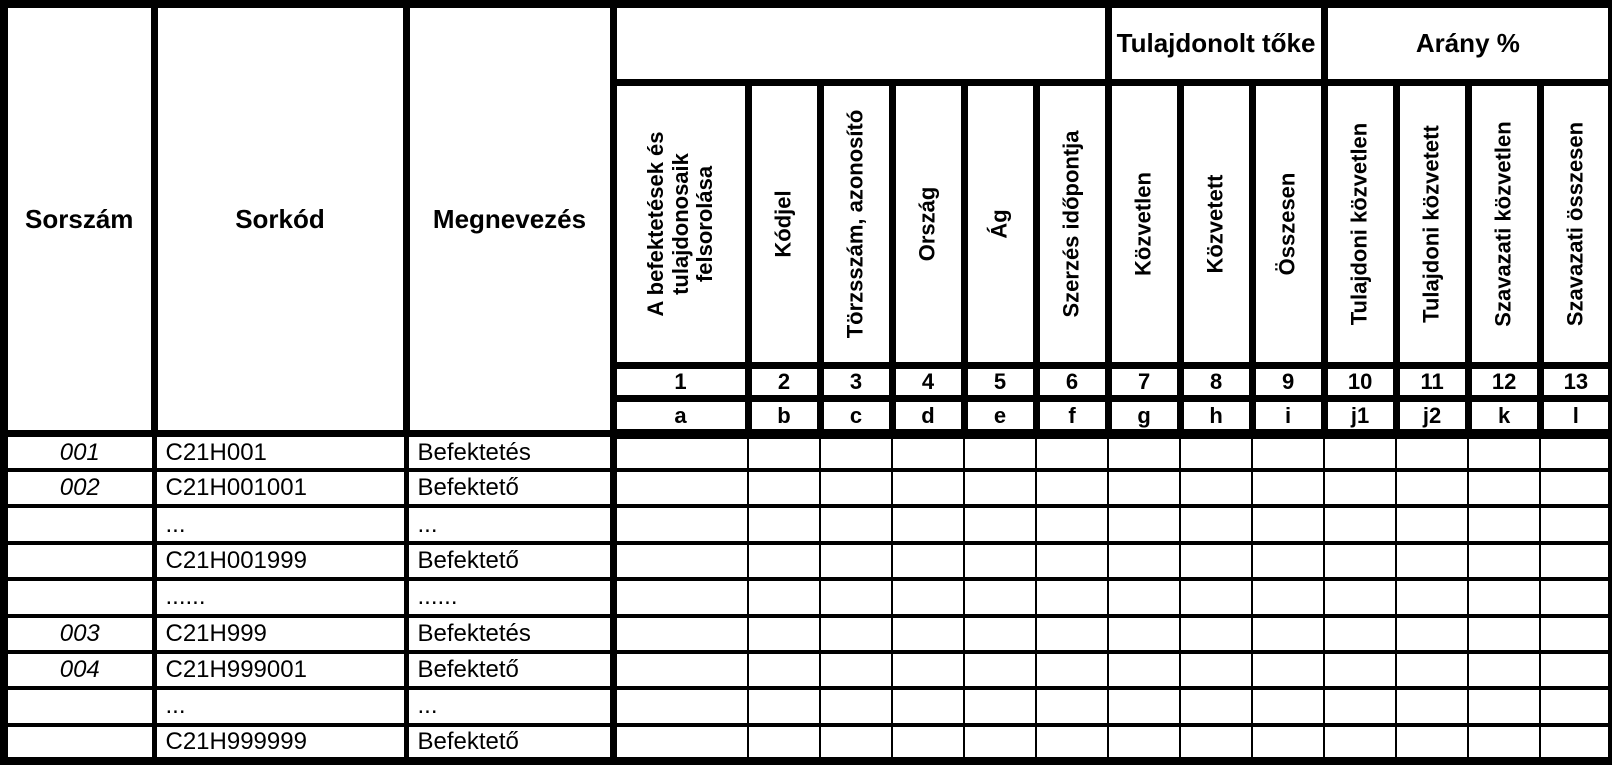 Image resolution: width=1612 pixels, height=765 pixels. I want to click on col-header-kodjel-label: Kódjel, so click(783, 224).